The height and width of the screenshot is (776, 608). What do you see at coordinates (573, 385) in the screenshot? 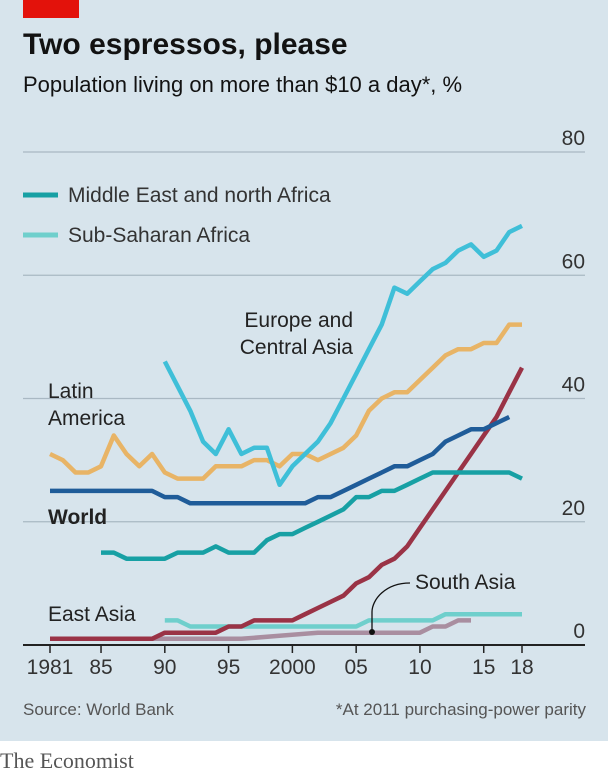
I see `y-tick-label-40: 40` at bounding box center [573, 385].